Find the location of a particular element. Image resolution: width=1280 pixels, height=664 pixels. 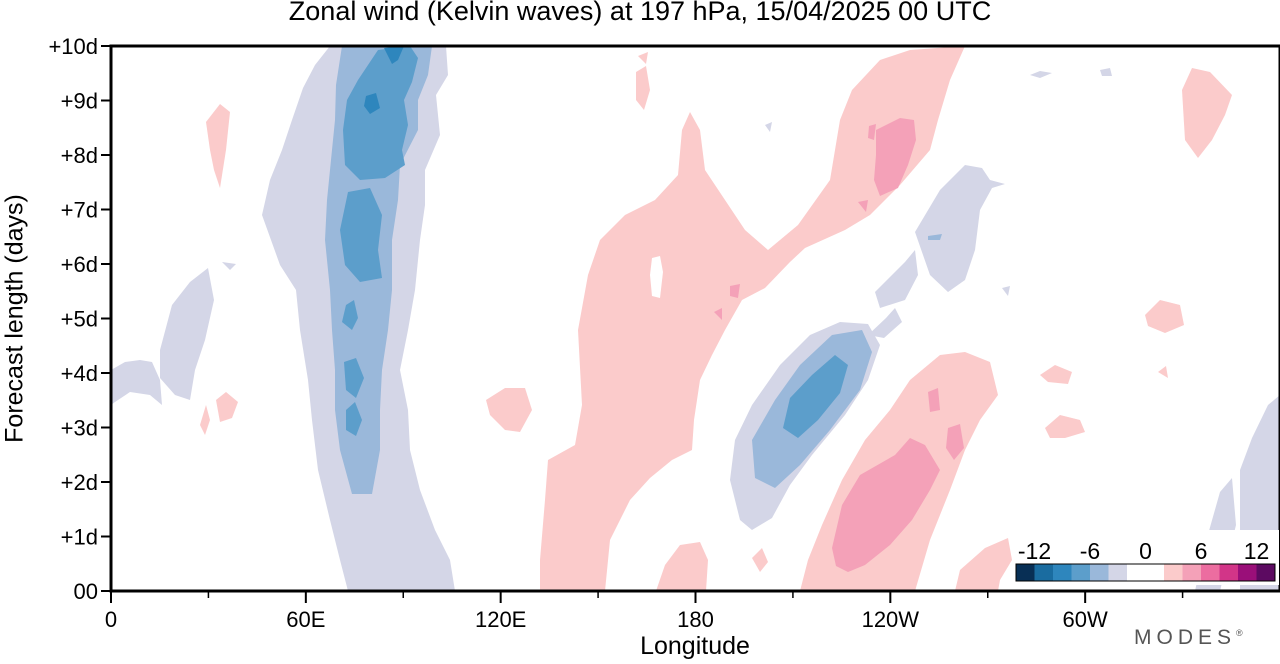

colorbar: -12 -6 0 6 12 is located at coordinates (1145, 557).